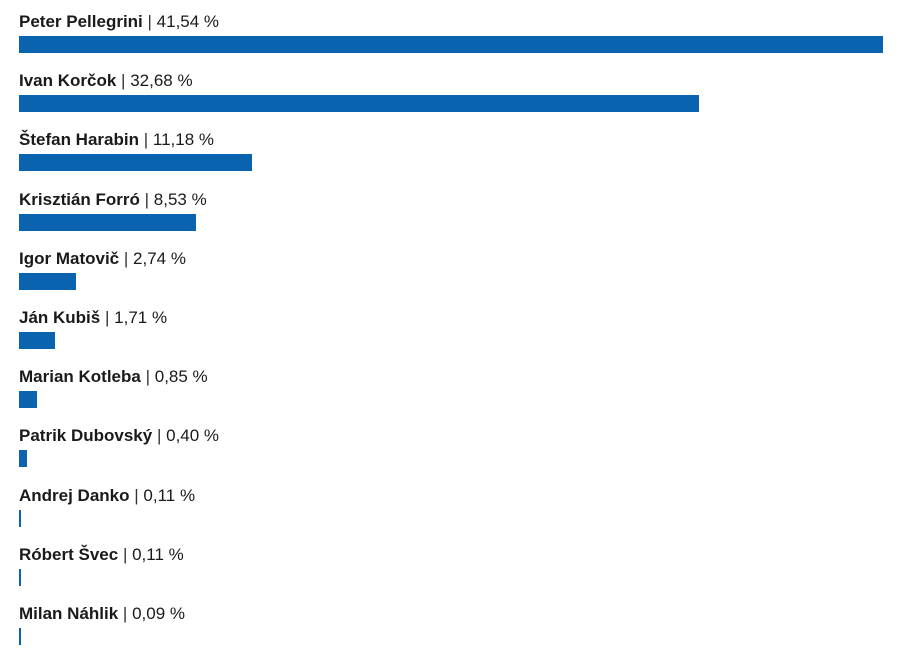 The image size is (901, 653). What do you see at coordinates (451, 94) in the screenshot?
I see `bar-row: Ivan Korčok | 32,68 %` at bounding box center [451, 94].